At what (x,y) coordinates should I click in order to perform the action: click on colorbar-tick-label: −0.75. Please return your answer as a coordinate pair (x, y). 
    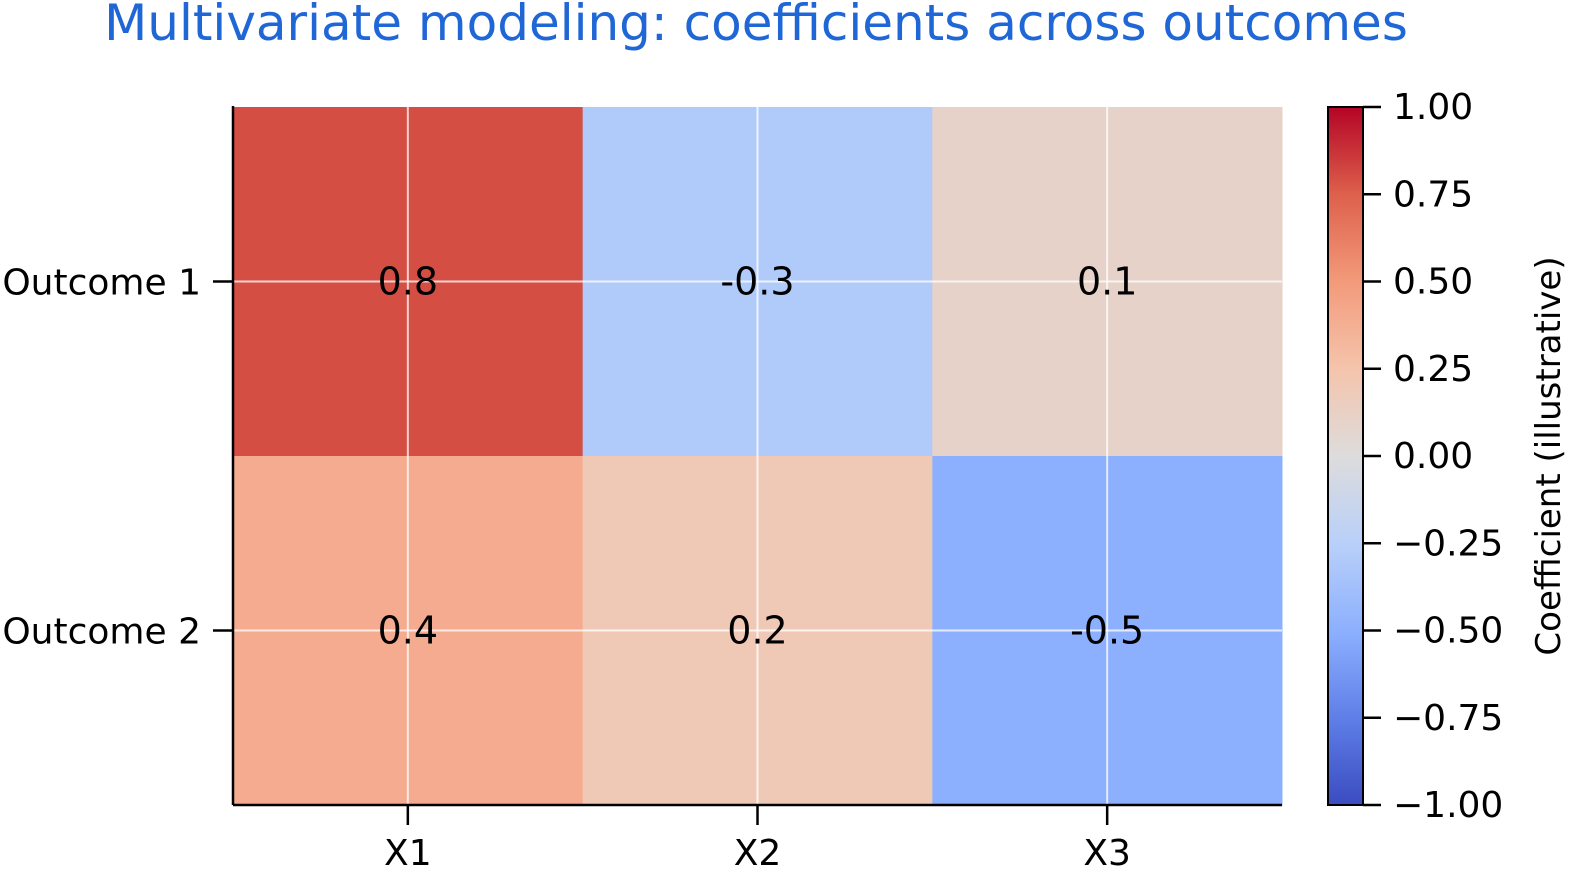
    Looking at the image, I should click on (1448, 718).